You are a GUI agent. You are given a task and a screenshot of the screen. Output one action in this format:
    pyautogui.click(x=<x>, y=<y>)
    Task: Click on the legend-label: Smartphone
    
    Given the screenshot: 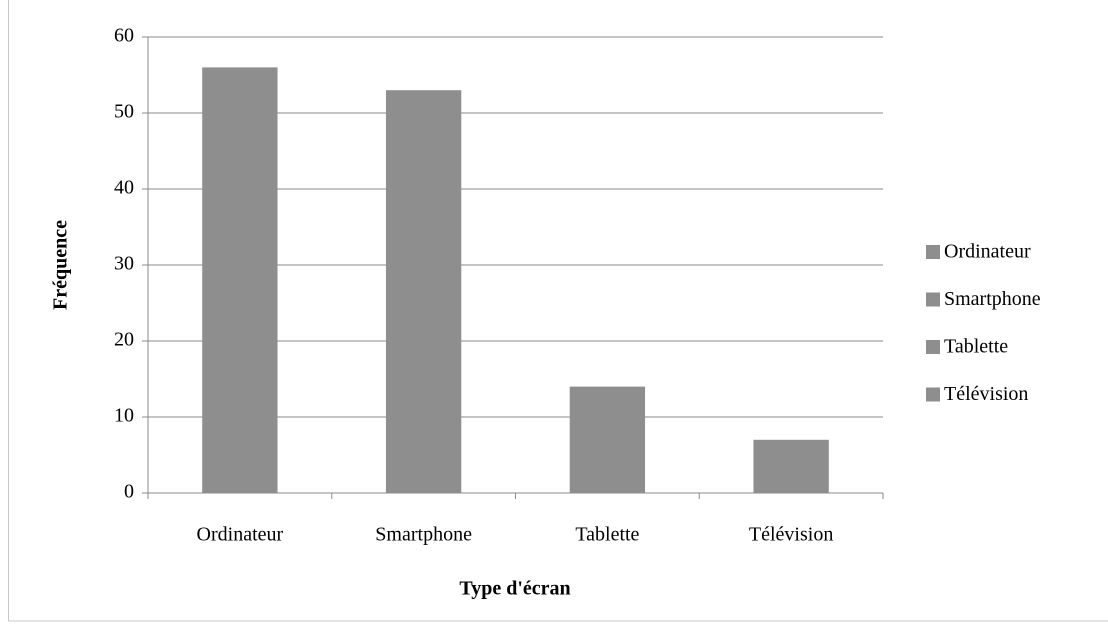 What is the action you would take?
    pyautogui.click(x=992, y=299)
    